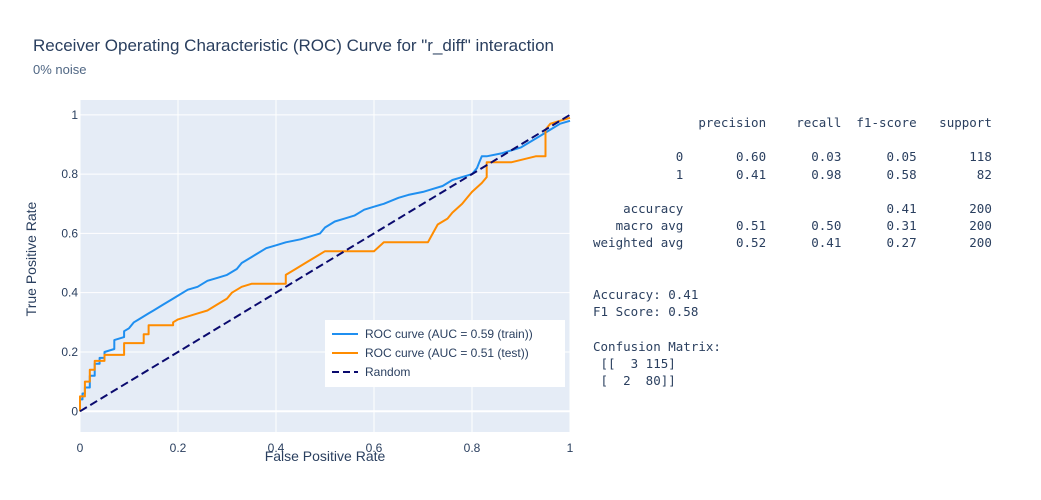 This screenshot has width=1041, height=500. I want to click on chart-subtitle: 0% noise, so click(59, 69).